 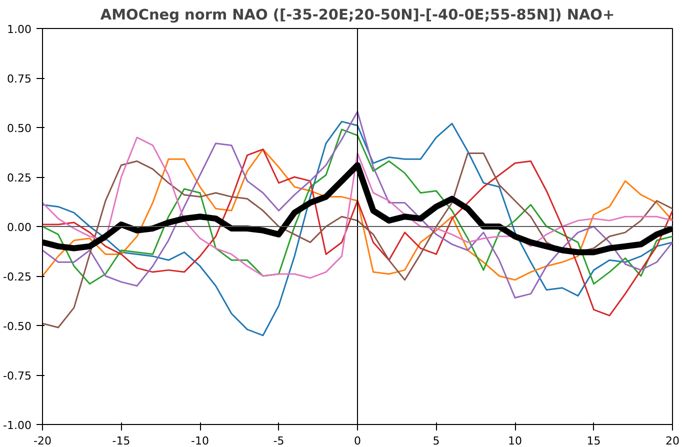 What do you see at coordinates (19, 227) in the screenshot?
I see `y-tick-label: 0.00` at bounding box center [19, 227].